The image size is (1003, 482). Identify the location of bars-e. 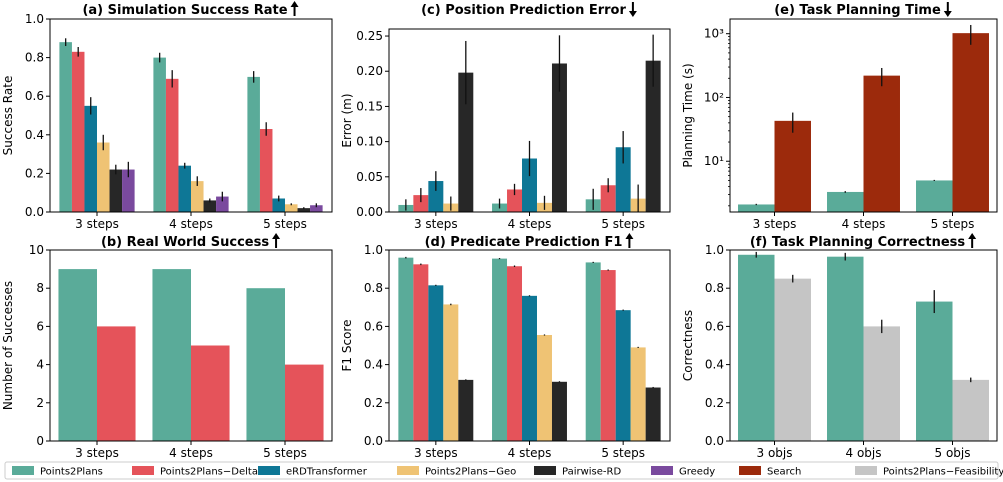
(863, 118).